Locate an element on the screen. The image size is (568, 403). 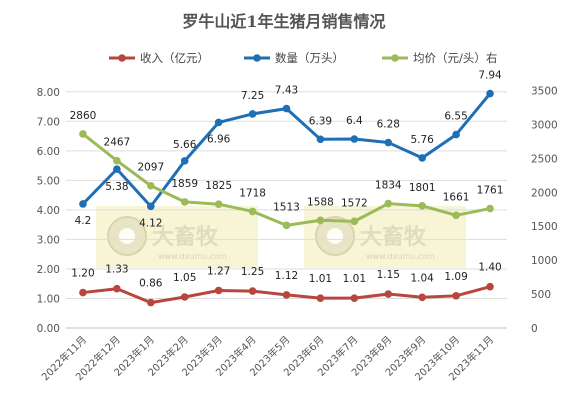
data-label: 1718 is located at coordinates (252, 193).